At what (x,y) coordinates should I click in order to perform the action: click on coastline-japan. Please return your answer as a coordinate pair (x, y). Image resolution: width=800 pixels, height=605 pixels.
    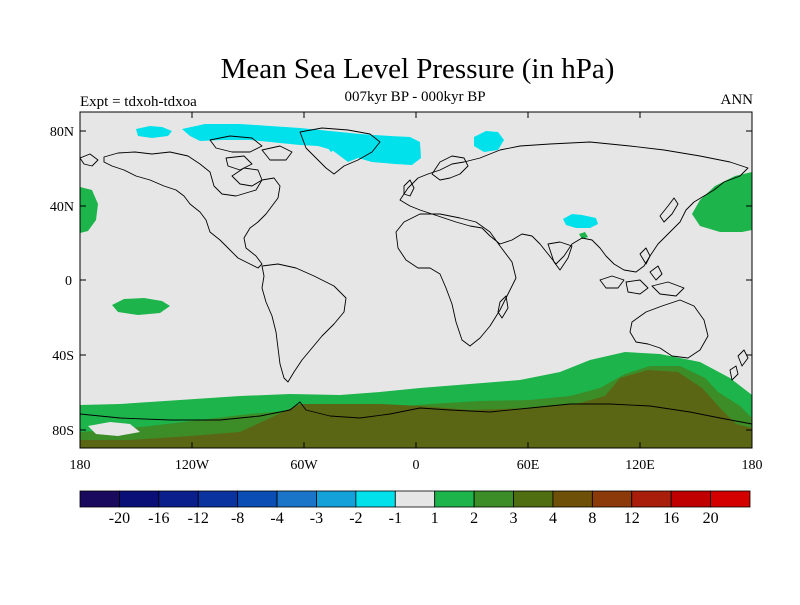
    Looking at the image, I should click on (669, 210).